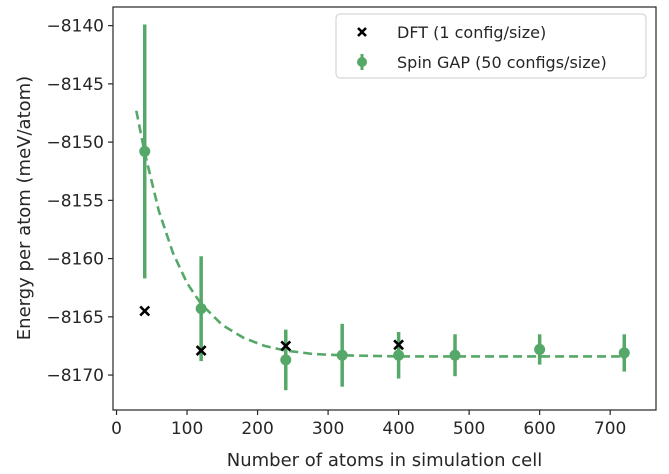 Image resolution: width=669 pixels, height=474 pixels. I want to click on dft-series, so click(272, 331).